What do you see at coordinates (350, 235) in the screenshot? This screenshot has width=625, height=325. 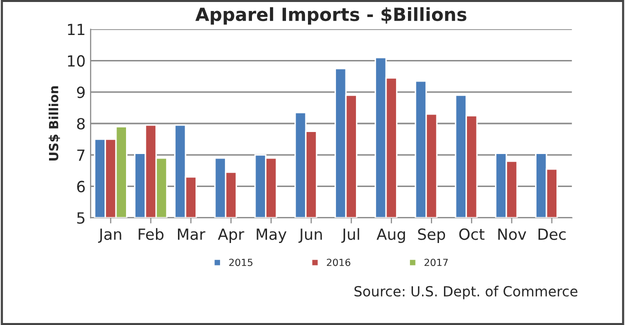 I see `x-tick-label: Jul` at bounding box center [350, 235].